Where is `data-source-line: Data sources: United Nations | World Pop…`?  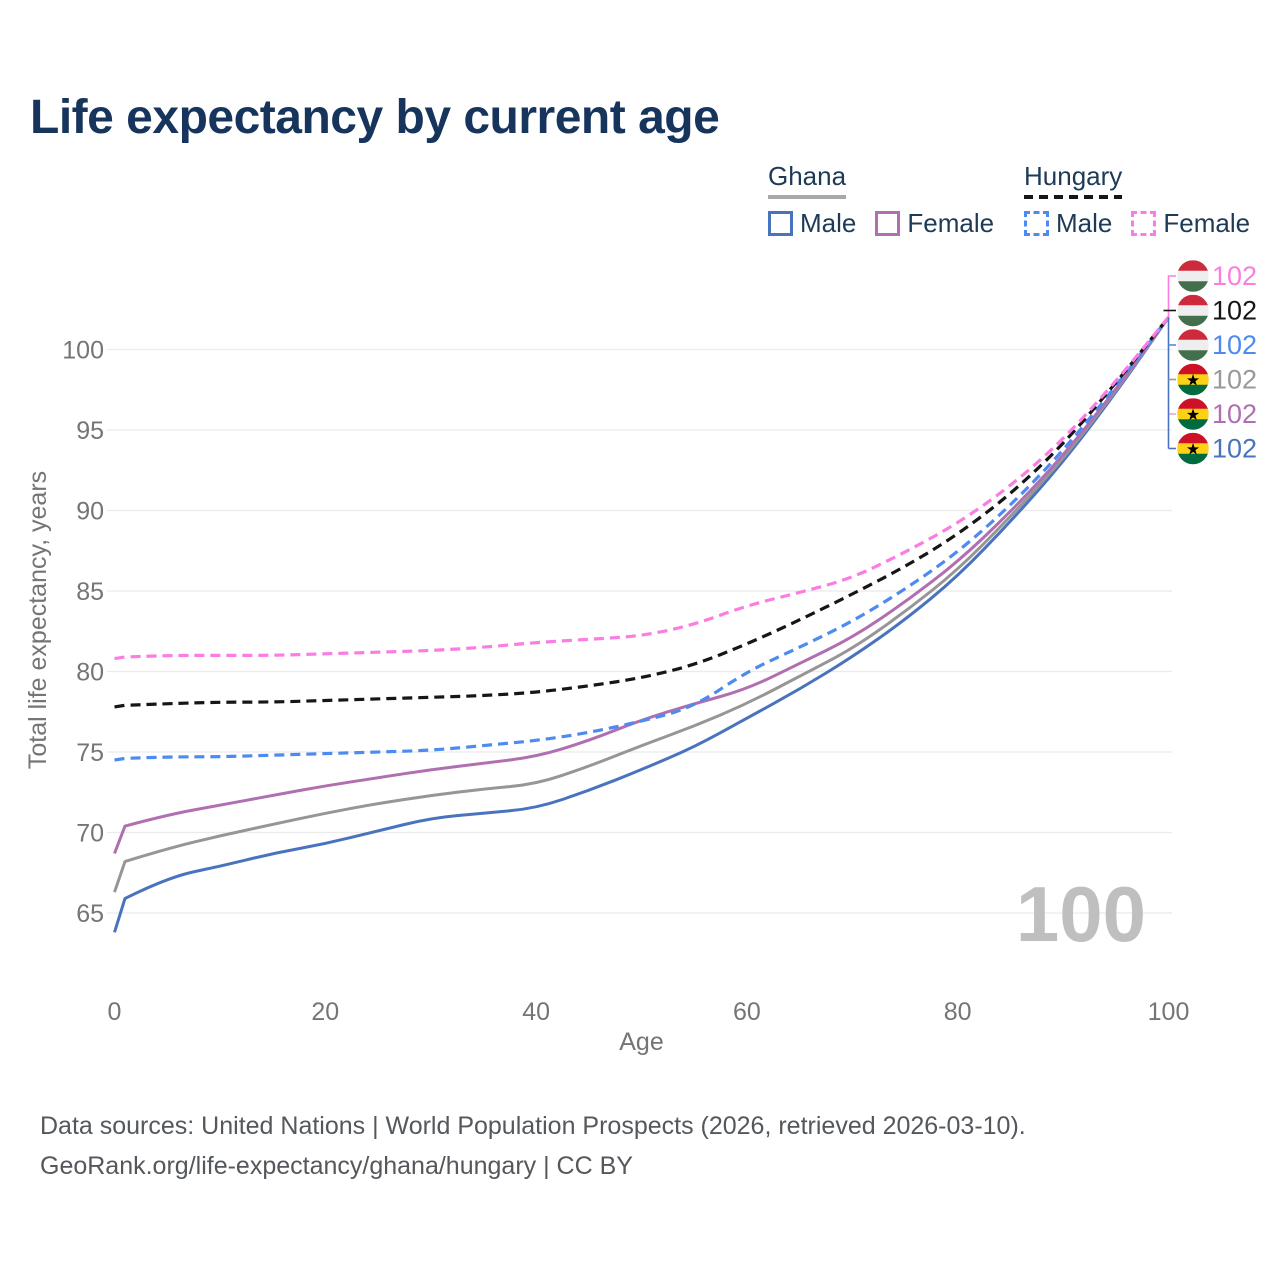 data-source-line: Data sources: United Nations | World Pop… is located at coordinates (533, 1126).